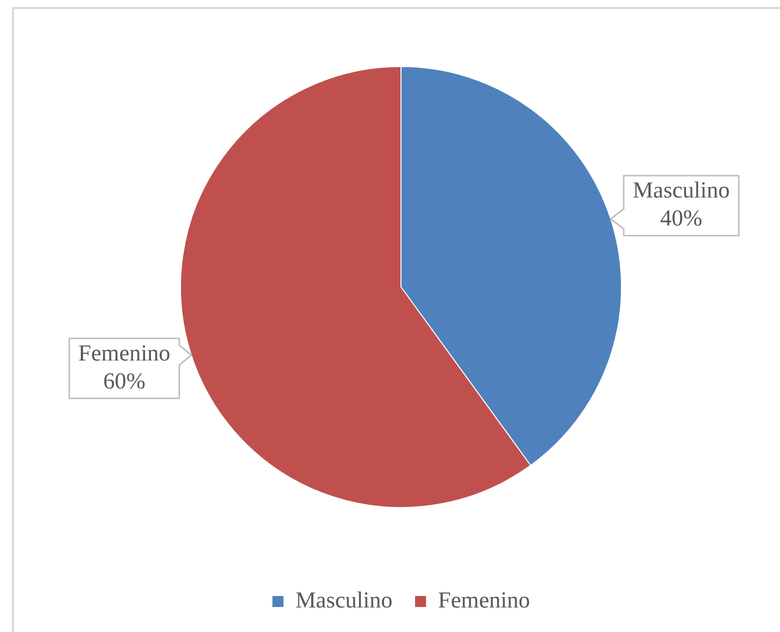 The image size is (780, 632). Describe the element at coordinates (484, 600) in the screenshot. I see `legend-label: Femenino` at that location.